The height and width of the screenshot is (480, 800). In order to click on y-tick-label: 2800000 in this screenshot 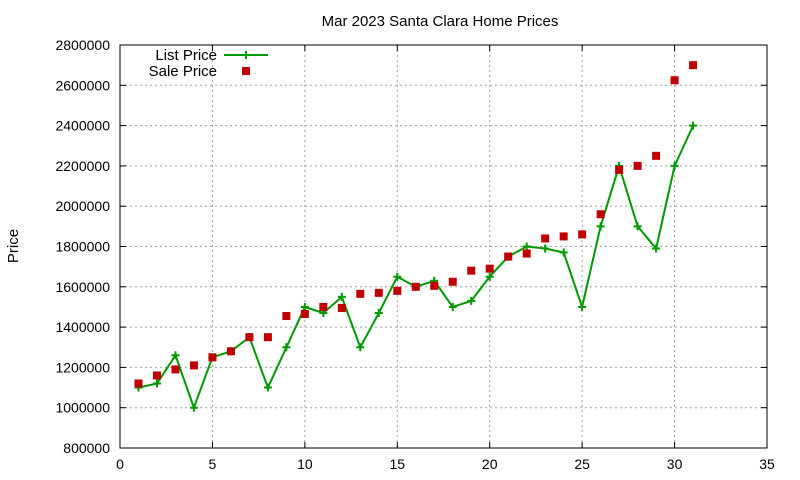, I will do `click(82, 45)`.